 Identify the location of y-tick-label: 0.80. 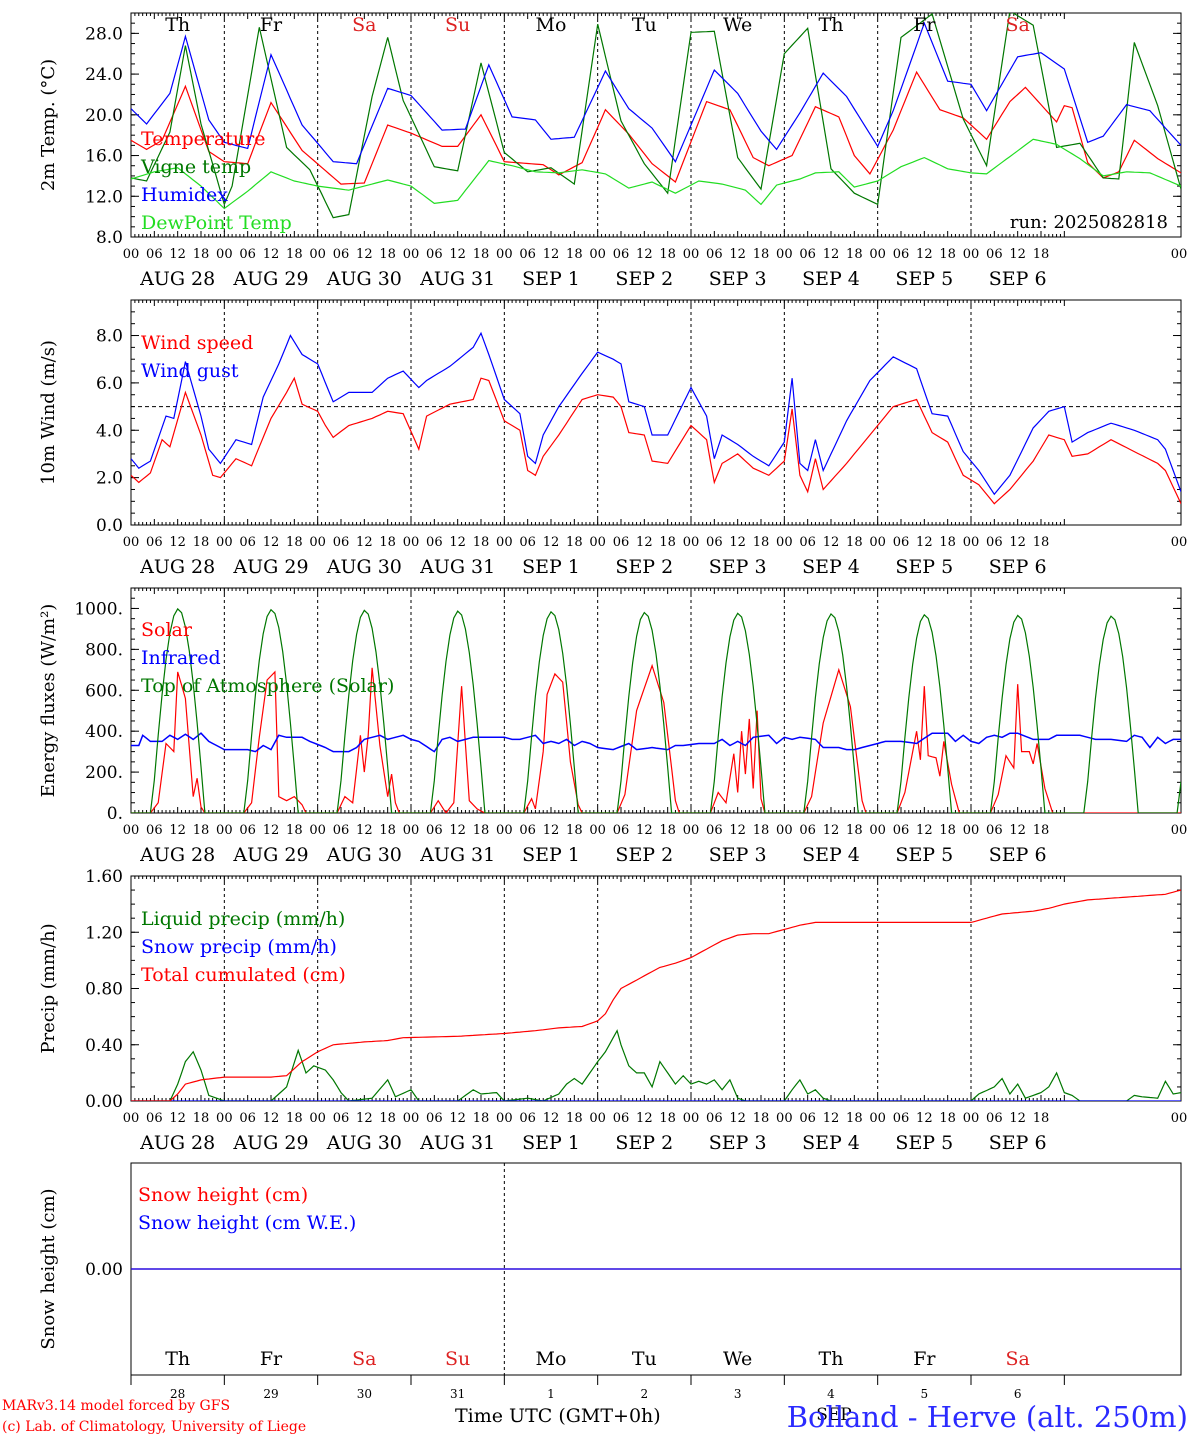
(104, 990).